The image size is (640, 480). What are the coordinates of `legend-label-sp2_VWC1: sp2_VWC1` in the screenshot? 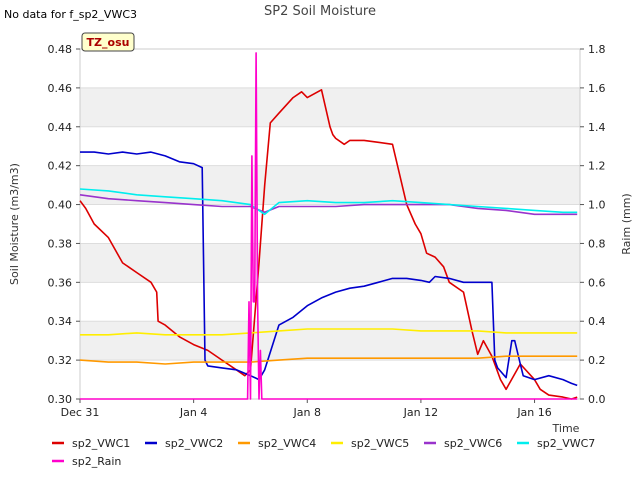 It's located at (101, 443).